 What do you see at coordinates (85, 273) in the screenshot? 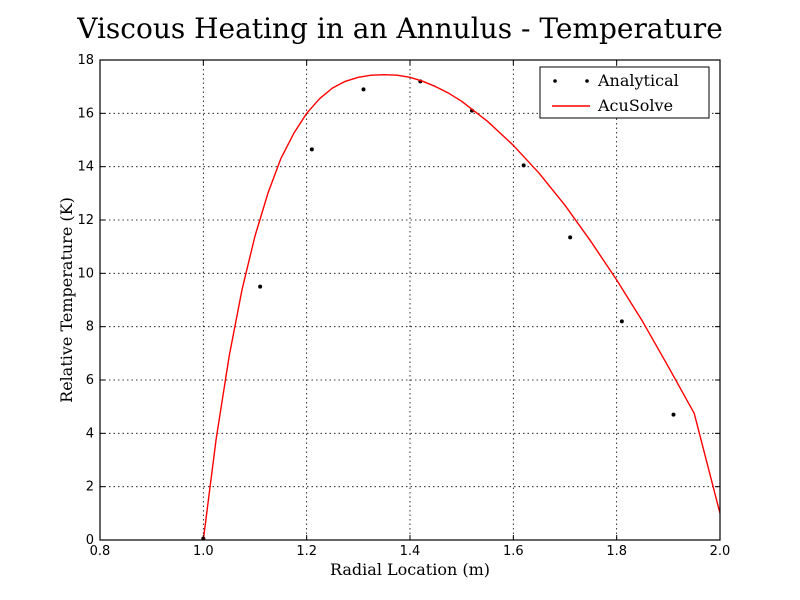
I see `y-tick-label: 10` at bounding box center [85, 273].